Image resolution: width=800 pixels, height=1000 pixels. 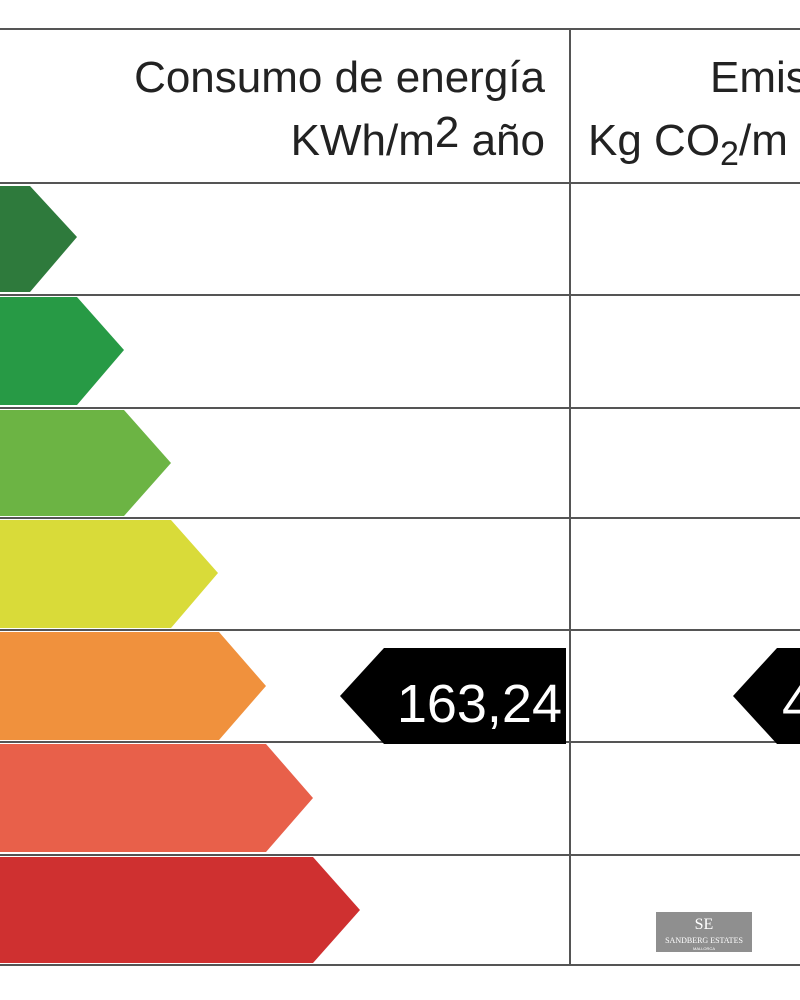 What do you see at coordinates (180, 910) in the screenshot?
I see `arrow-g` at bounding box center [180, 910].